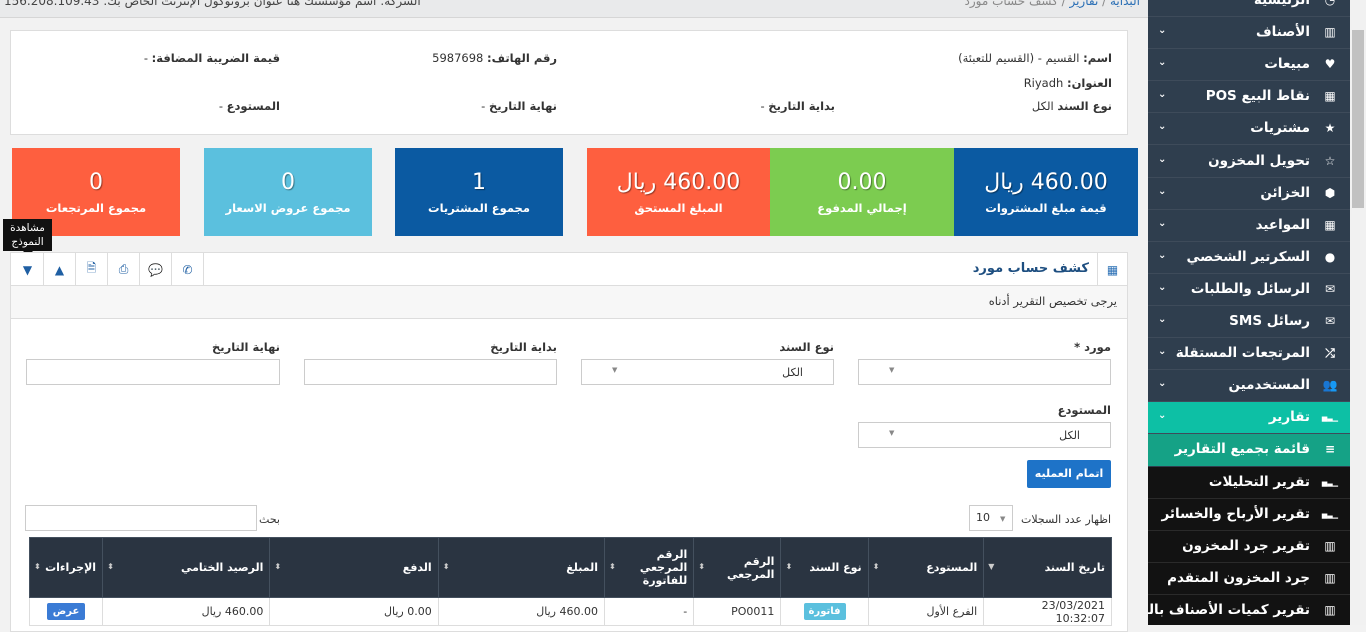 The image size is (1366, 632). I want to click on start-date-input, so click(430, 372).